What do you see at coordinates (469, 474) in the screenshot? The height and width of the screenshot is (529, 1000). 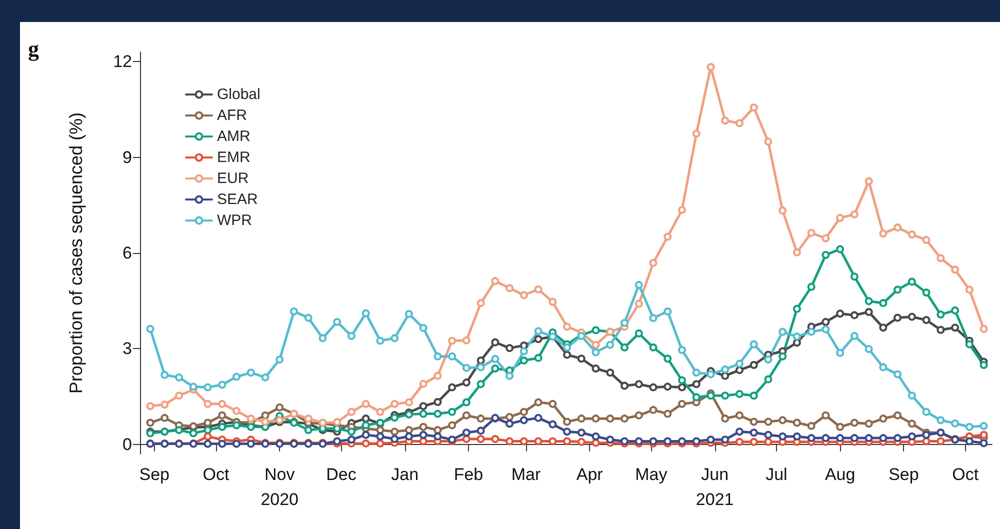 I see `x-tick-label: Feb` at bounding box center [469, 474].